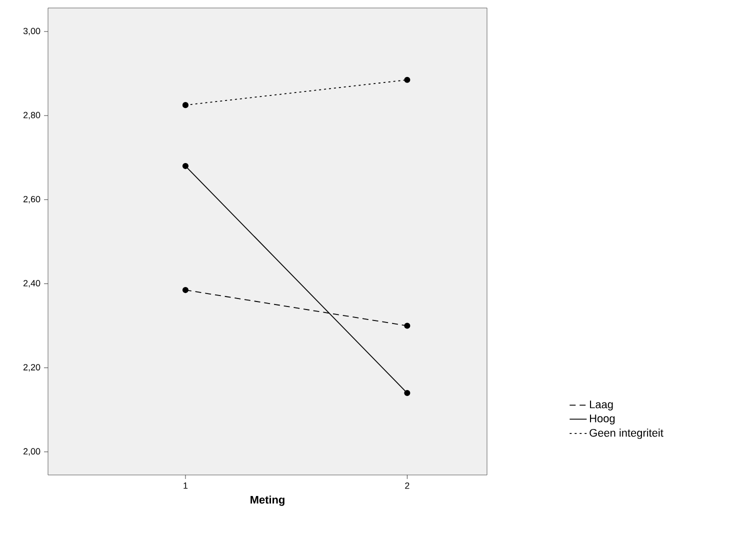  What do you see at coordinates (31, 32) in the screenshot?
I see `y-tick-label: 3,00` at bounding box center [31, 32].